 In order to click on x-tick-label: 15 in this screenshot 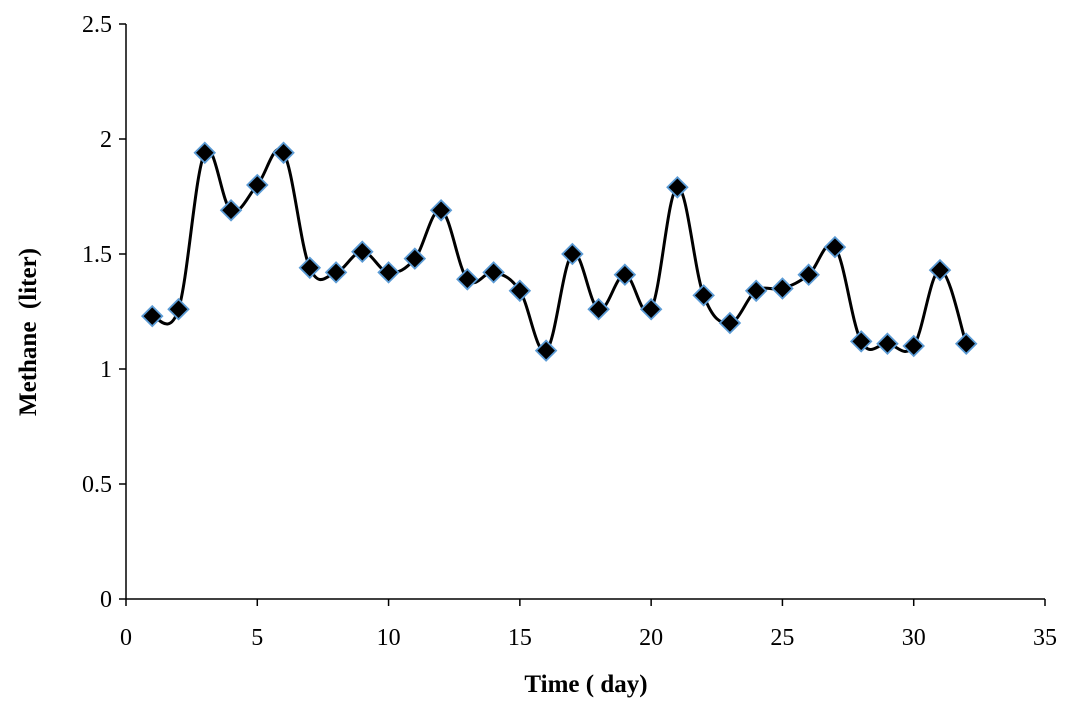, I will do `click(520, 638)`.